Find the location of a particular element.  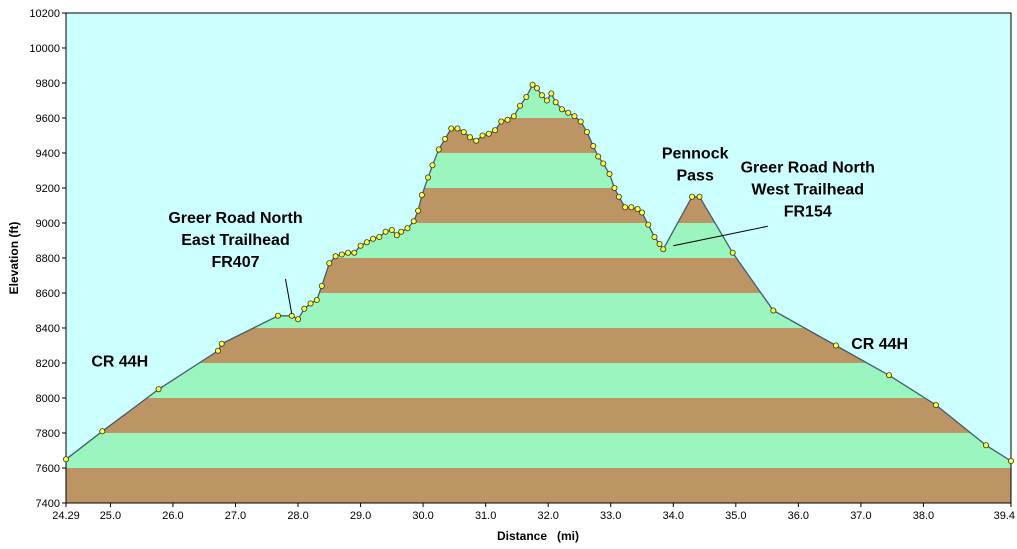

annotation-leader is located at coordinates (288, 296).